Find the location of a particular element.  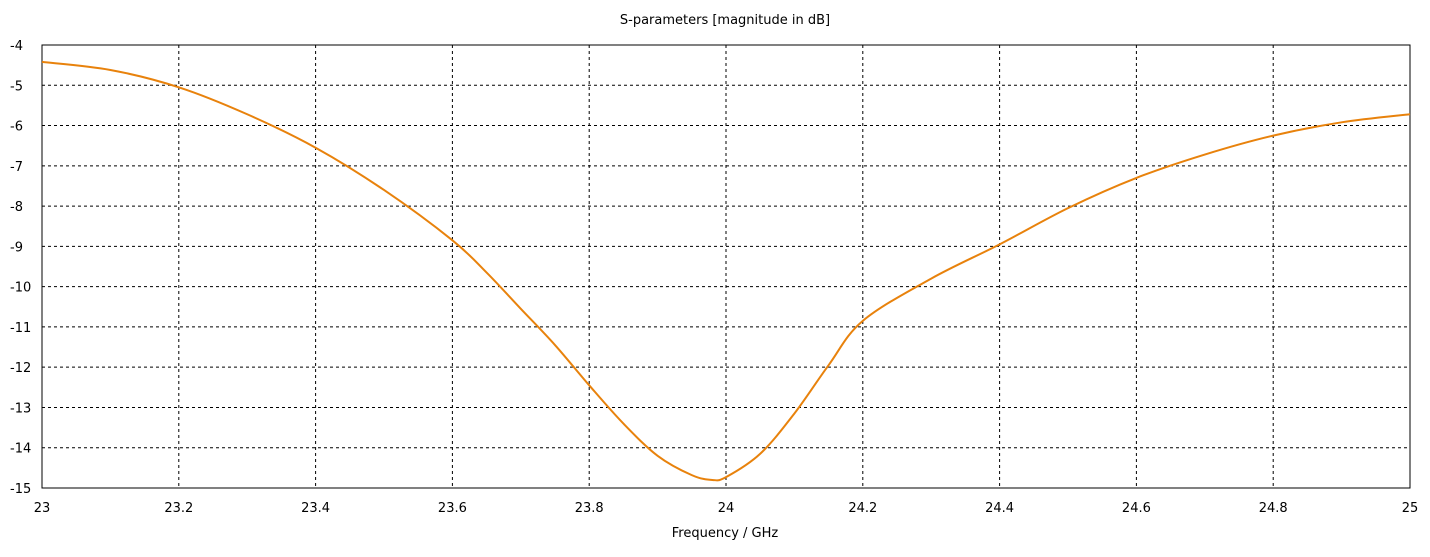

x-tick-label: 24.2 is located at coordinates (862, 508).